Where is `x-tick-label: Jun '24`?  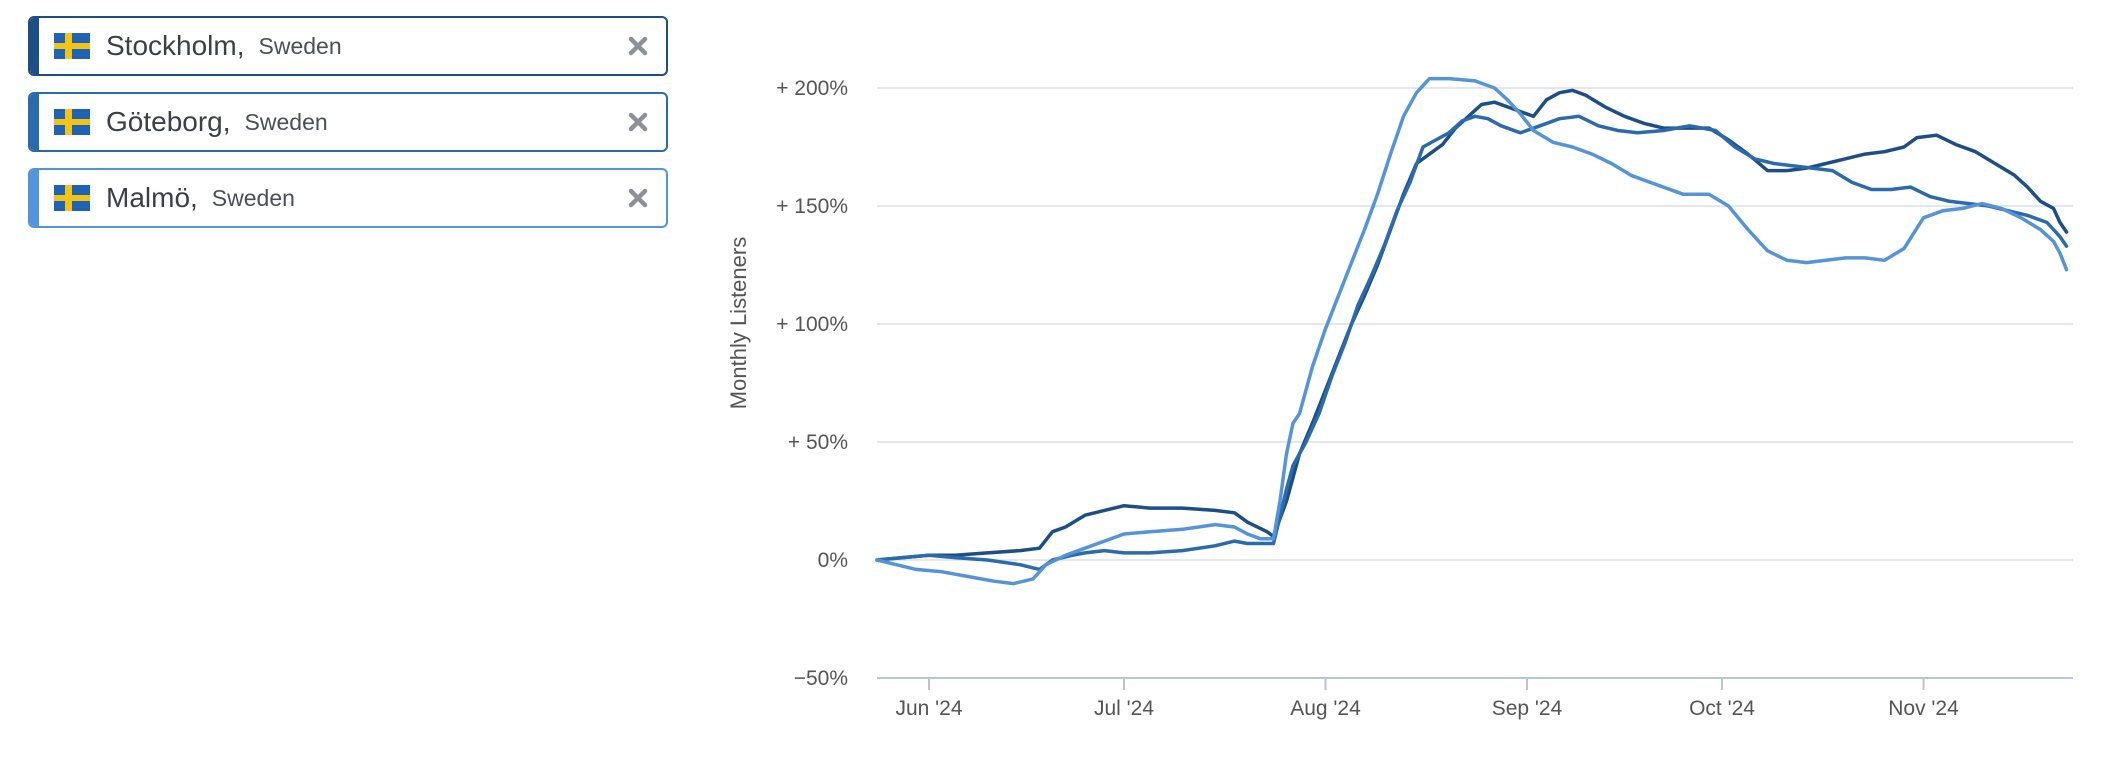
x-tick-label: Jun '24 is located at coordinates (928, 708).